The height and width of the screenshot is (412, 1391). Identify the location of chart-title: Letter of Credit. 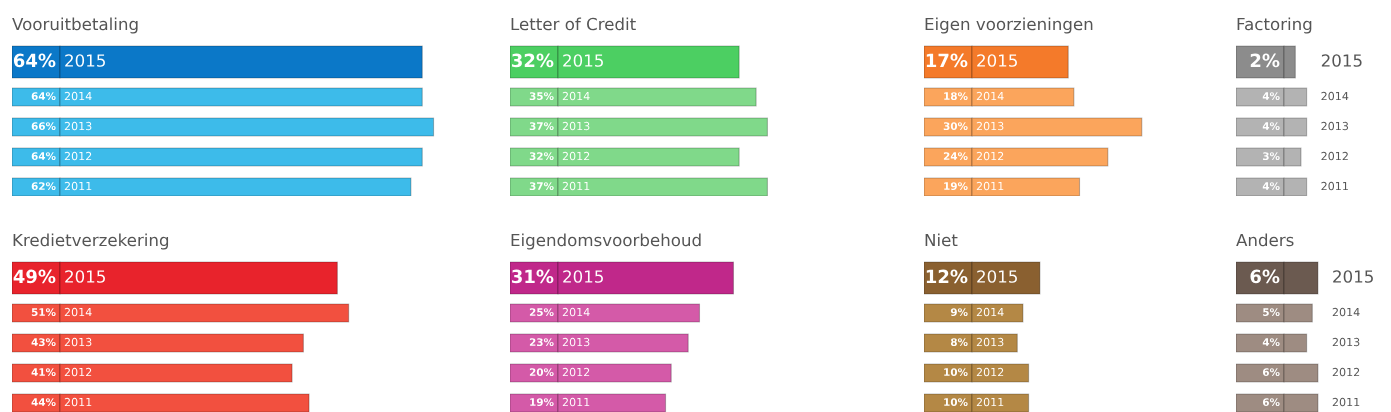
(573, 24).